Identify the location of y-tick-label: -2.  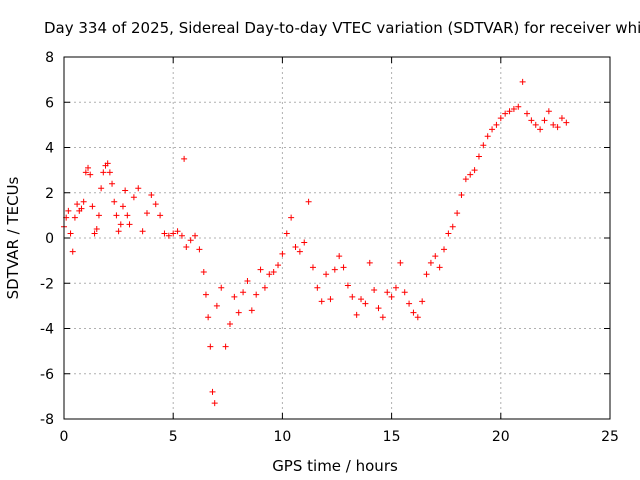
(47, 284).